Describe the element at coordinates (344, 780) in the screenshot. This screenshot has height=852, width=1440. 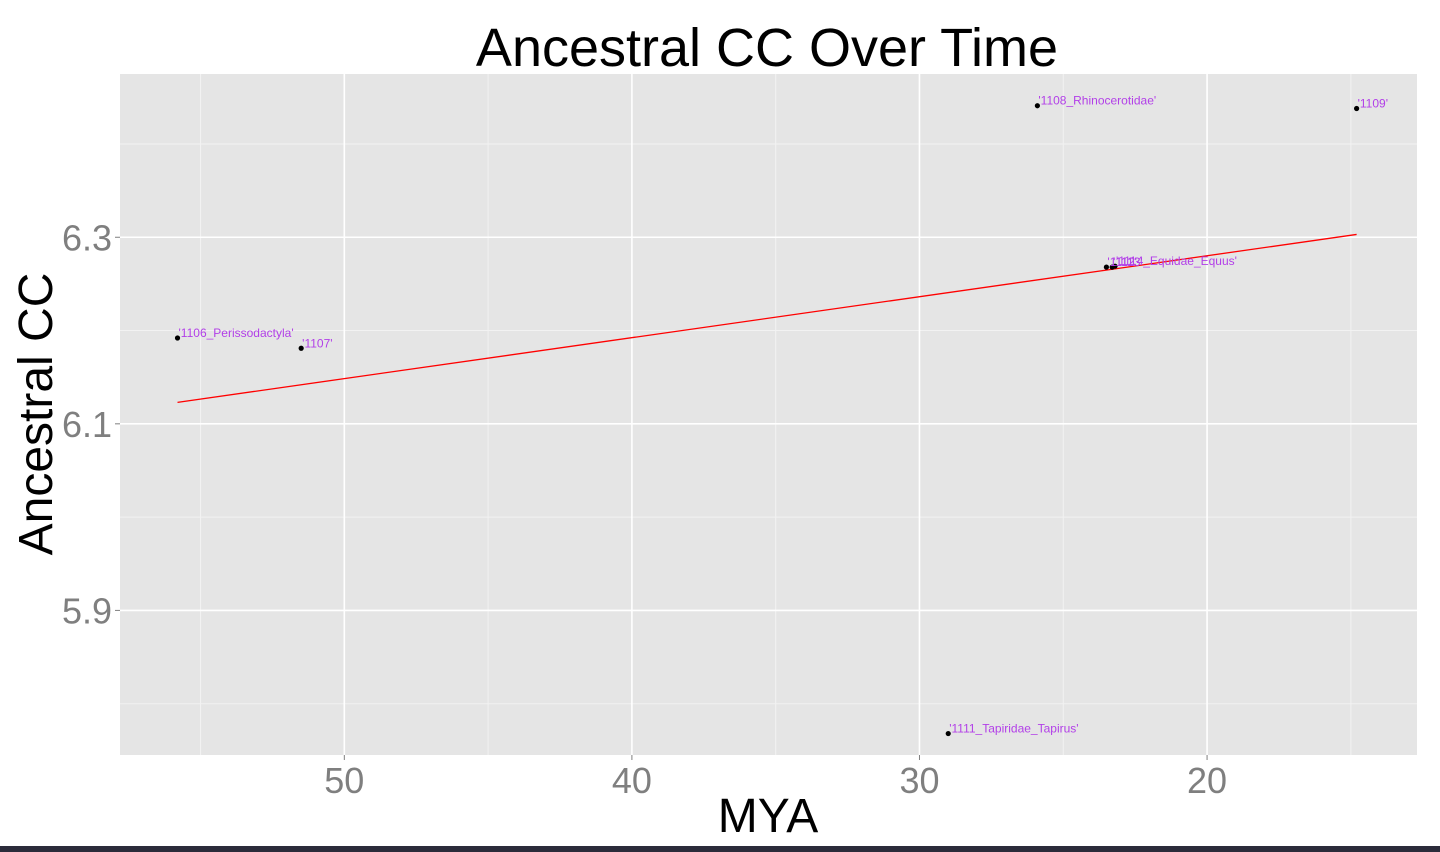
I see `x-tick-label: 50` at that location.